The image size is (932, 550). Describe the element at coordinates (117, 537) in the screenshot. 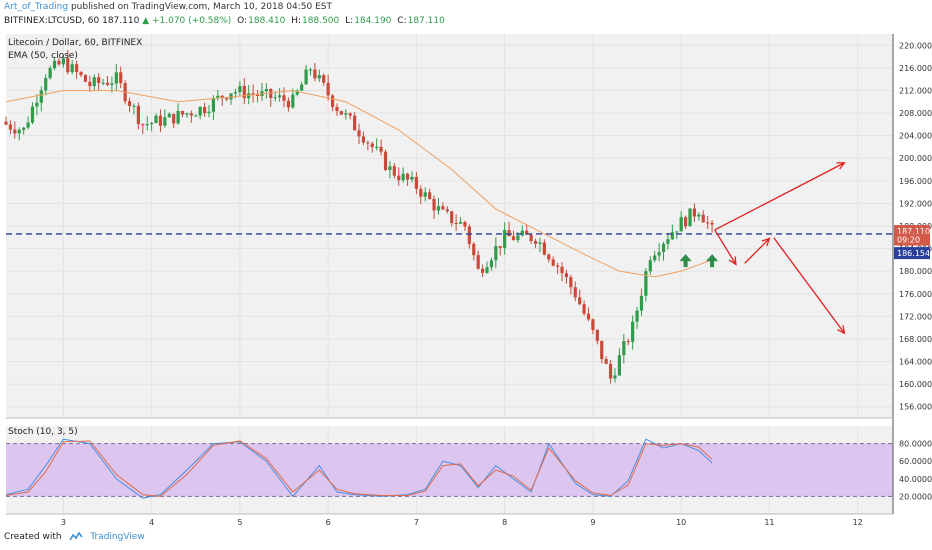

I see `tradingview-link: TradingView` at that location.